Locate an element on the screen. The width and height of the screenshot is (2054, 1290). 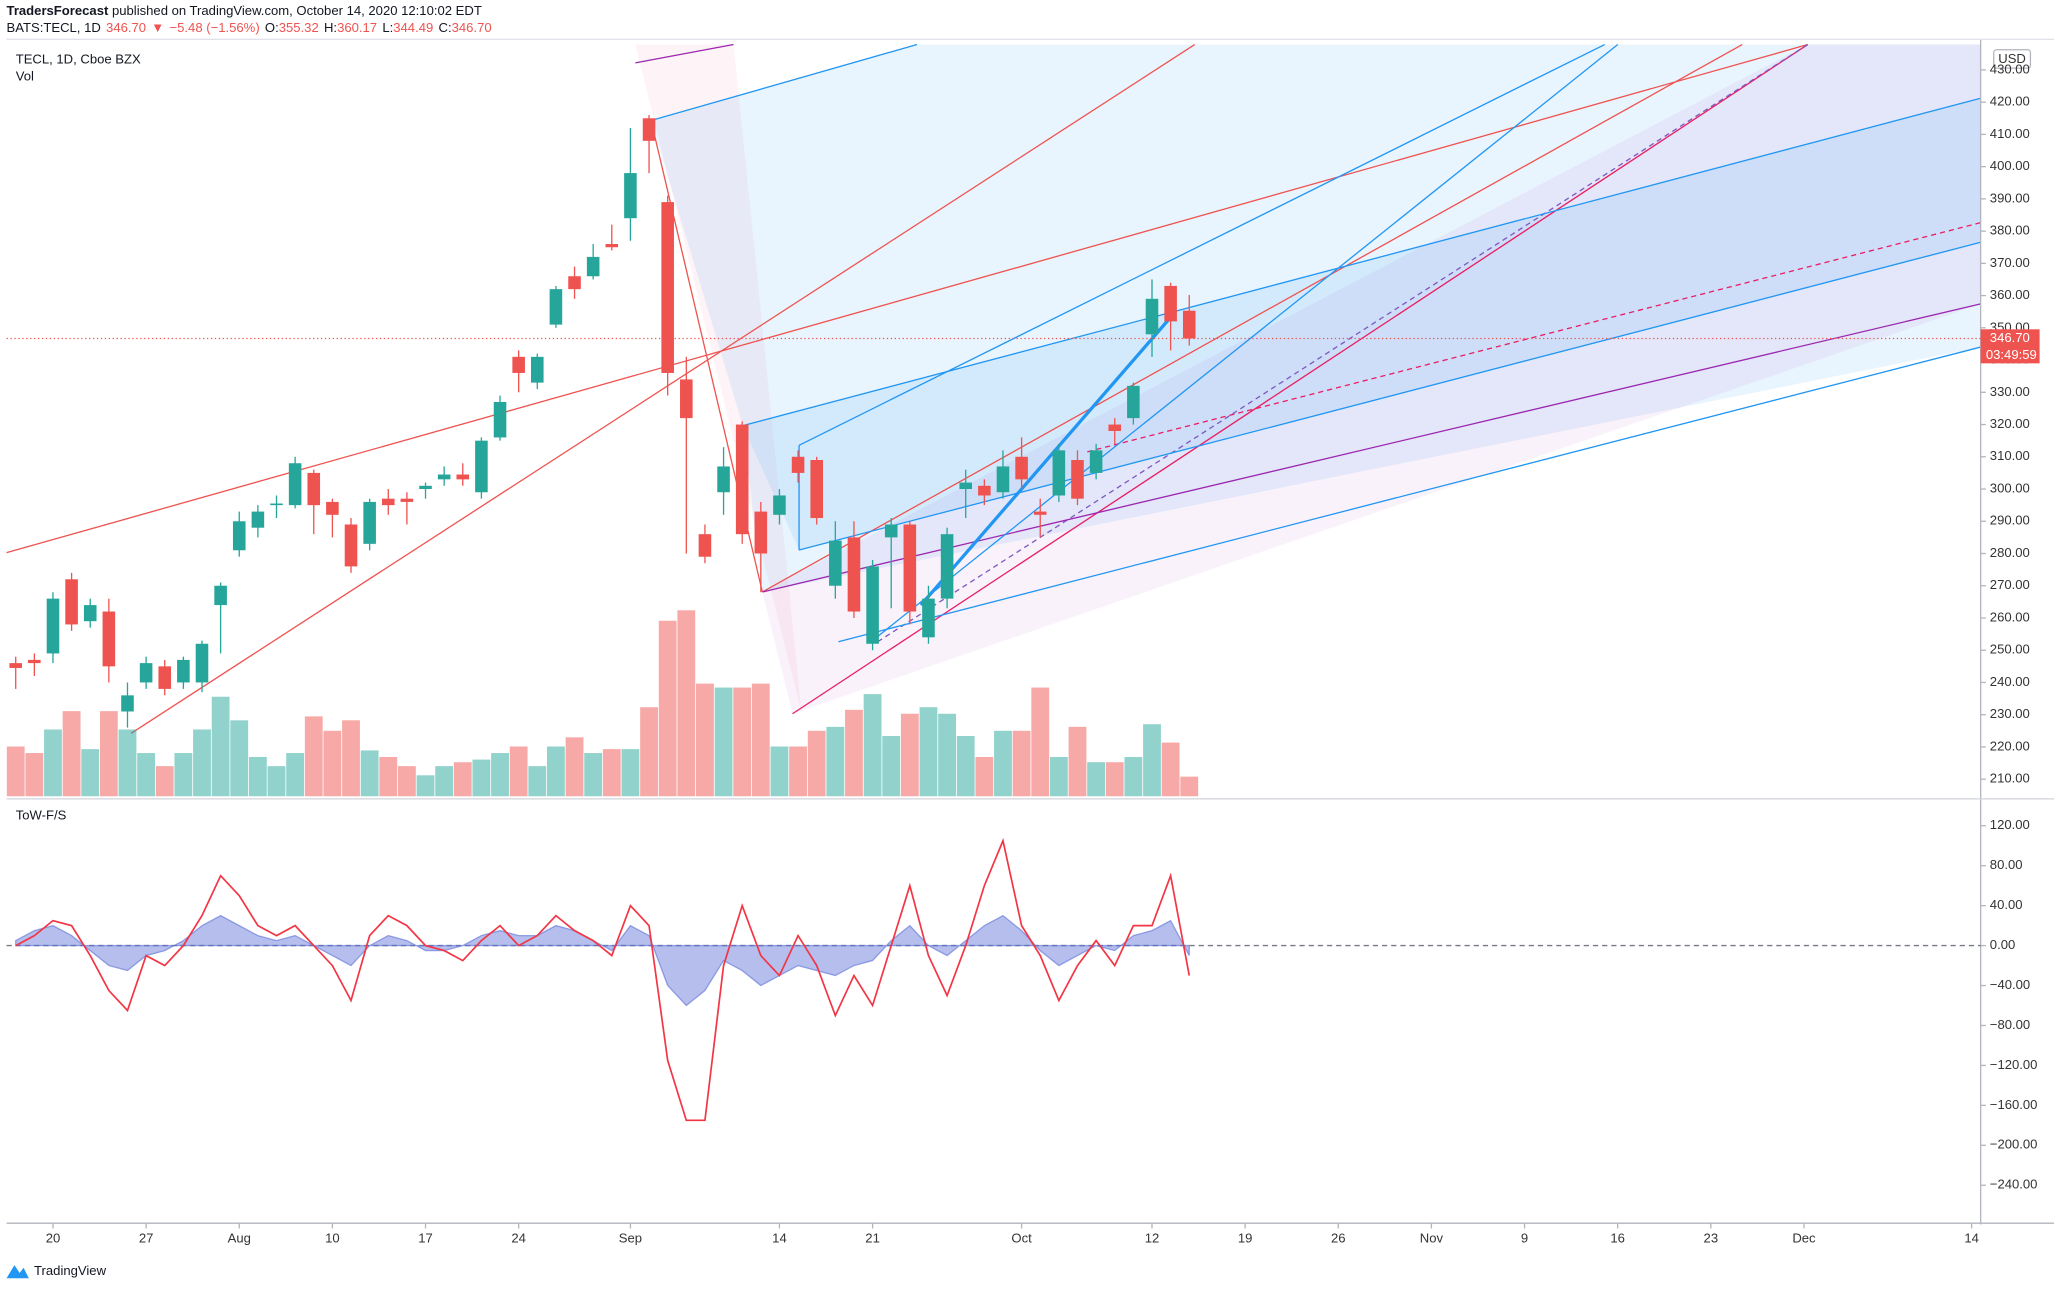
legend-symbol: TECL, 1D, Cboe BZX is located at coordinates (78, 59).